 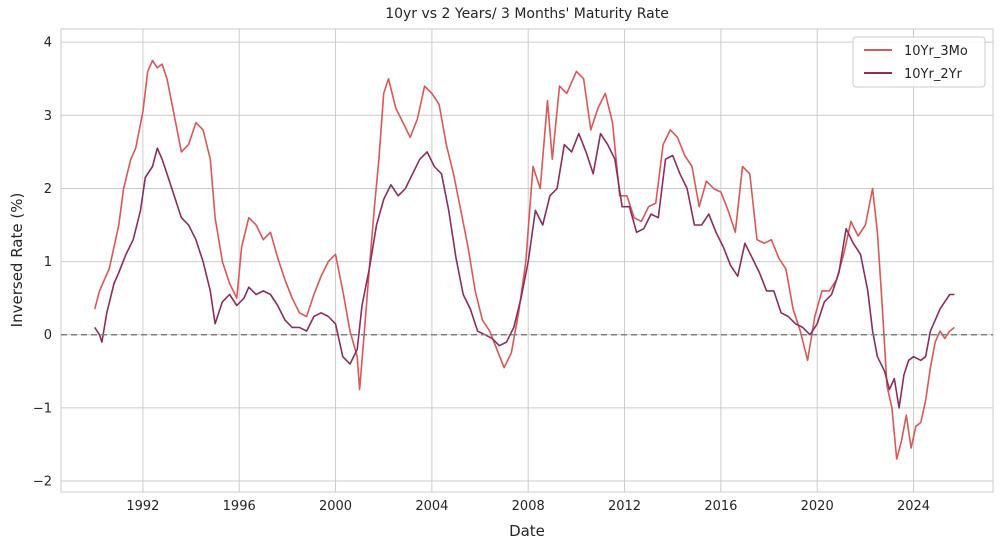 I want to click on y-tick-label: −1, so click(x=42, y=408).